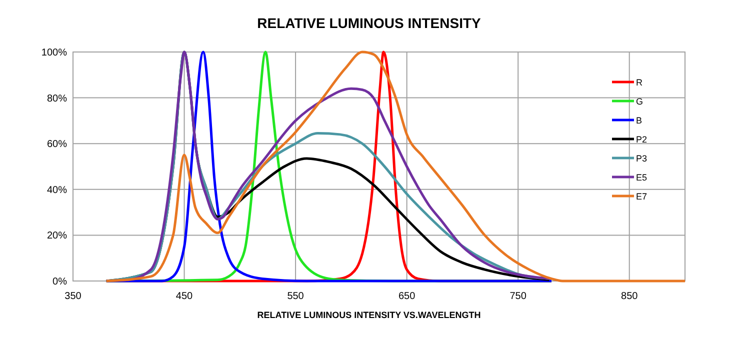 The image size is (738, 339). What do you see at coordinates (369, 23) in the screenshot?
I see `chart-title: RELATIVE LUMINOUS INTENSITY` at bounding box center [369, 23].